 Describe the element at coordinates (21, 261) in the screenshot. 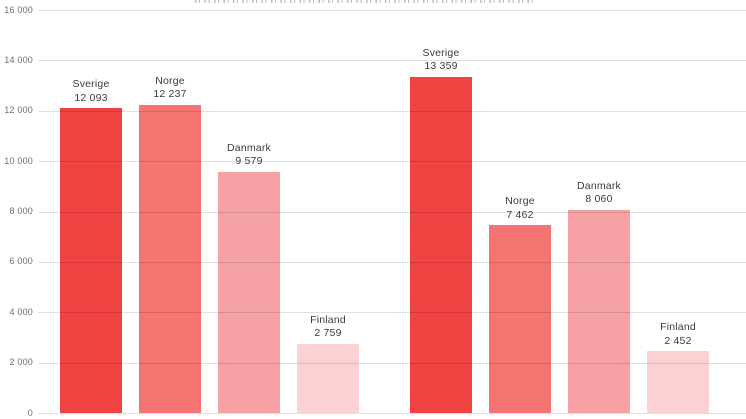

I see `y-axis-tick-label: 6 000` at that location.